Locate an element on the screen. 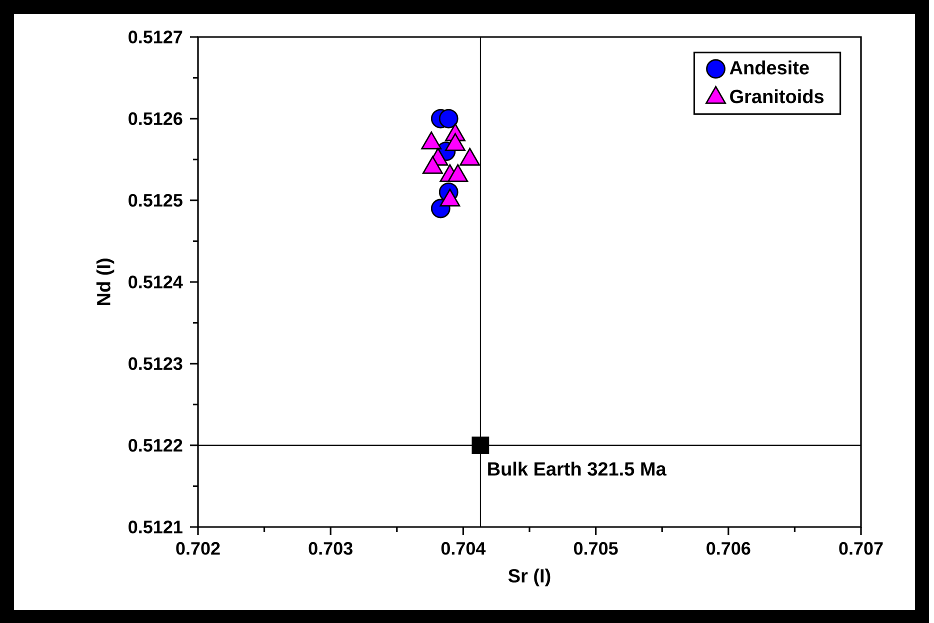 Image resolution: width=934 pixels, height=623 pixels. x-tick-label: 0.707 is located at coordinates (861, 548).